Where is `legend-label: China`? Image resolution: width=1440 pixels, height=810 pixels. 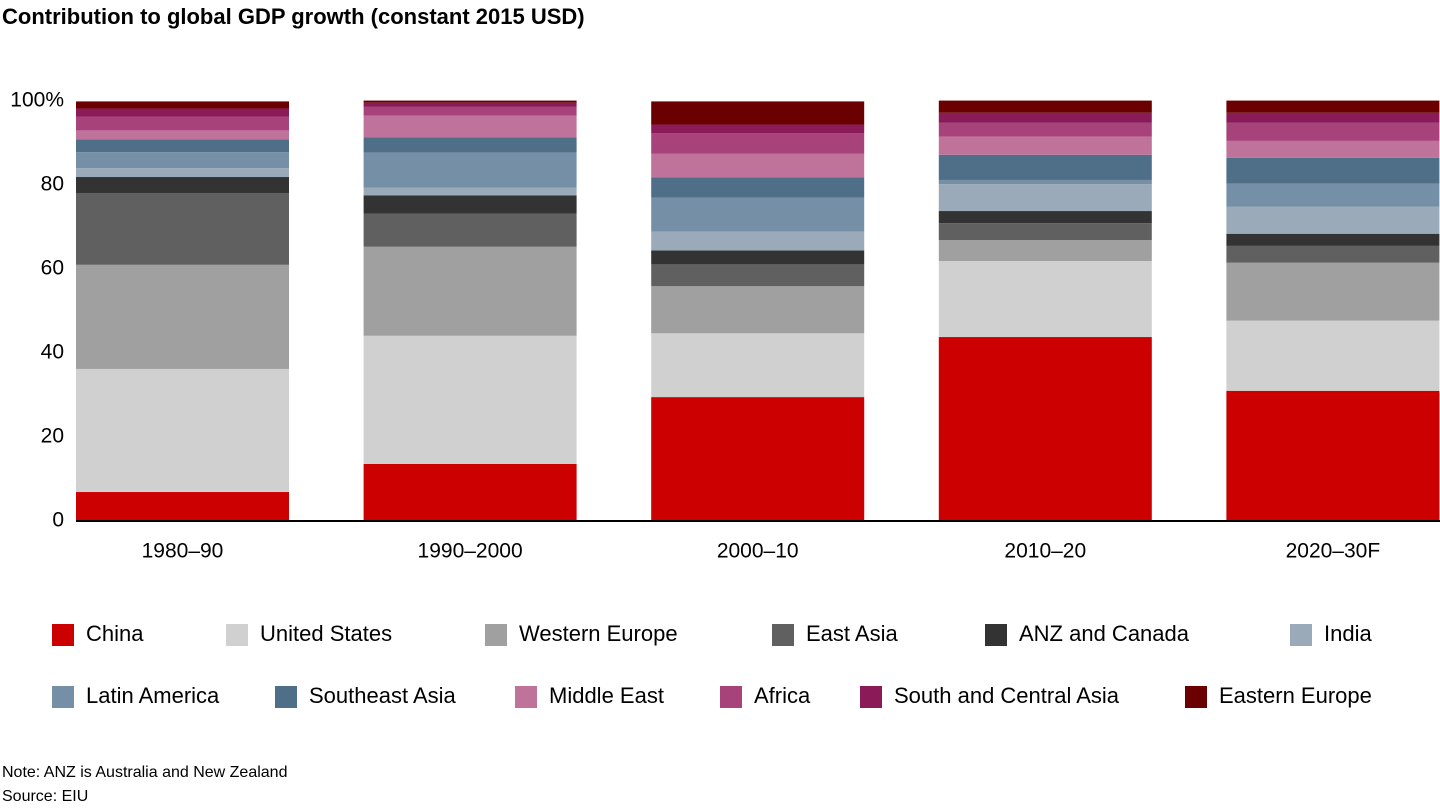 legend-label: China is located at coordinates (115, 633).